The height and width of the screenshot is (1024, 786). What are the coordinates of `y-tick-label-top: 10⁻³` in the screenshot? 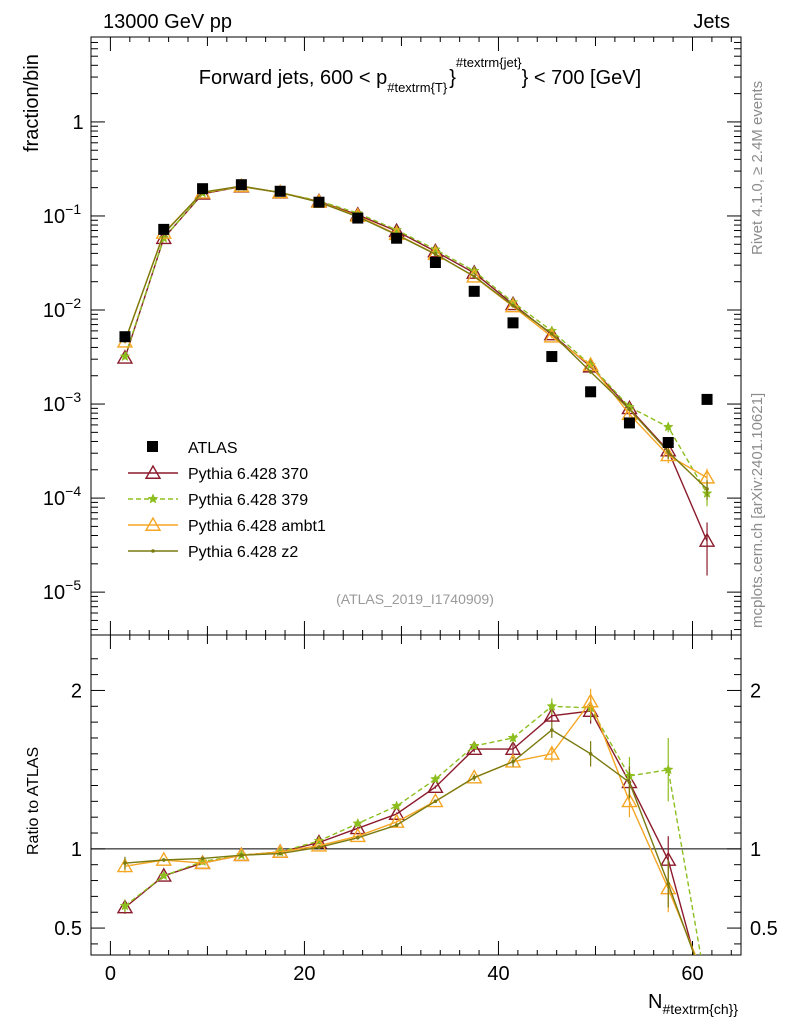 It's located at (62, 402).